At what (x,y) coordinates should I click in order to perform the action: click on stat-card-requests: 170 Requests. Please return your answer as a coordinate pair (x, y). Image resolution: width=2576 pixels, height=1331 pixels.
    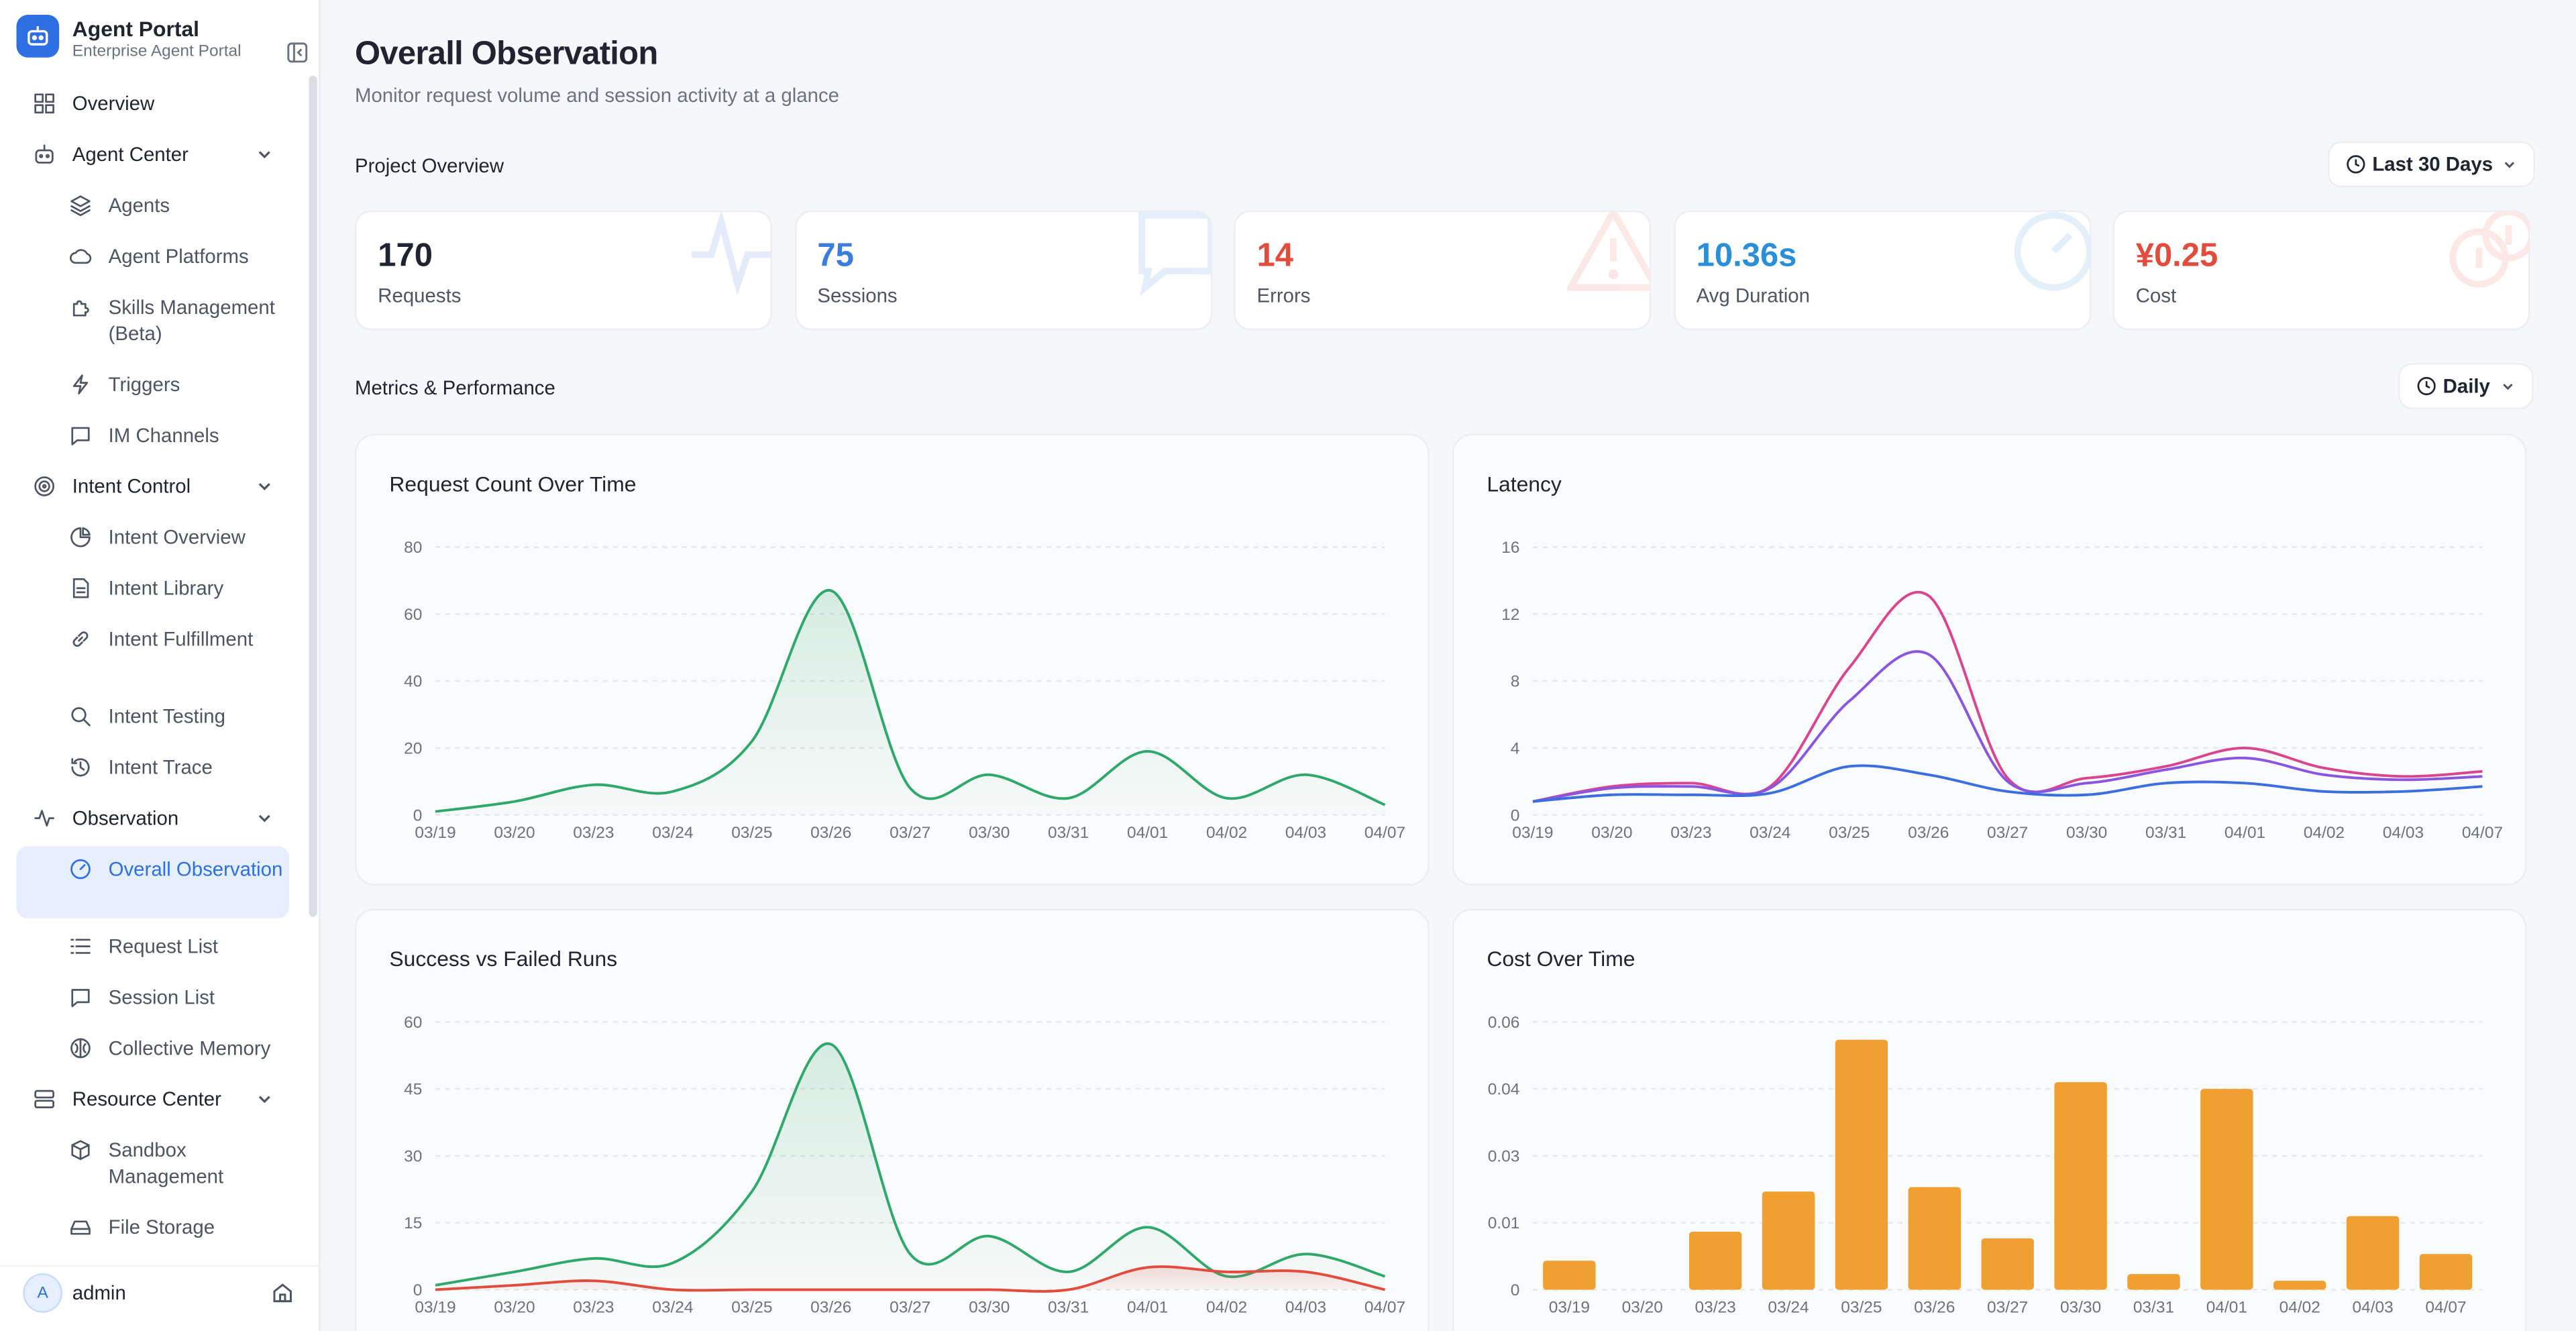
    Looking at the image, I should click on (563, 270).